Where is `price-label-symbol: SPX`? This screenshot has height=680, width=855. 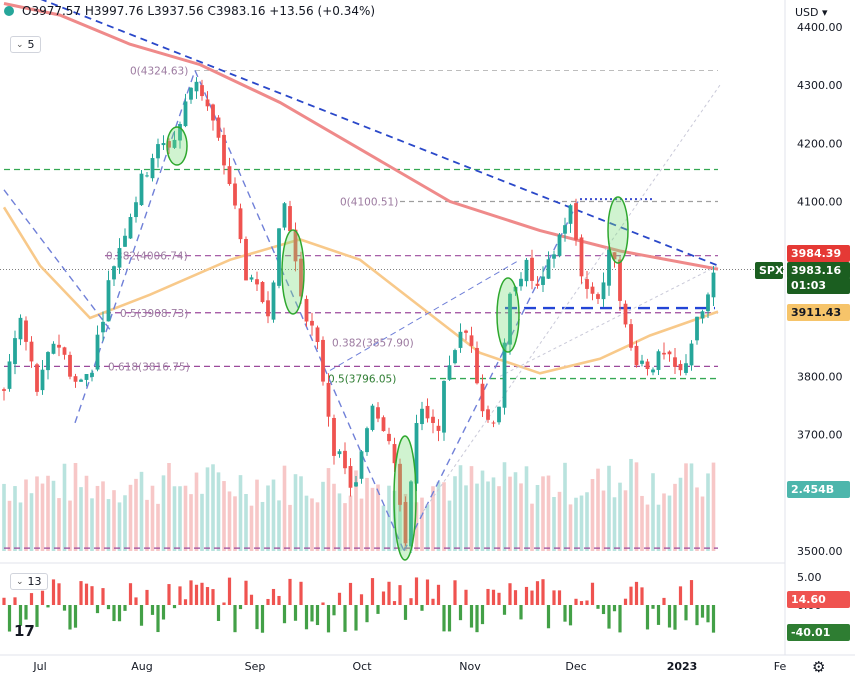
price-label-symbol: SPX is located at coordinates (769, 270).